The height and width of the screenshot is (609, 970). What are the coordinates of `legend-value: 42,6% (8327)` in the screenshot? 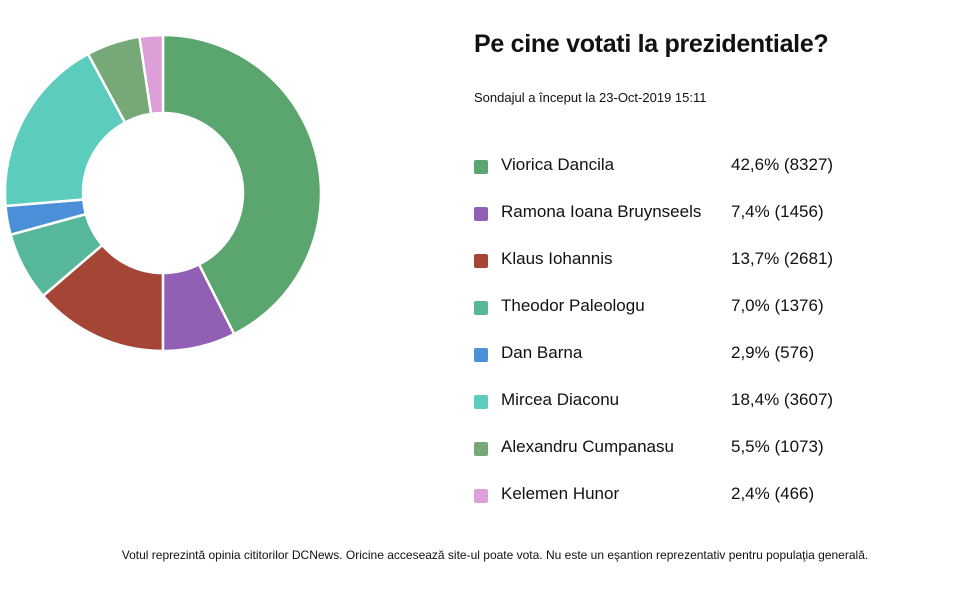 It's located at (782, 164).